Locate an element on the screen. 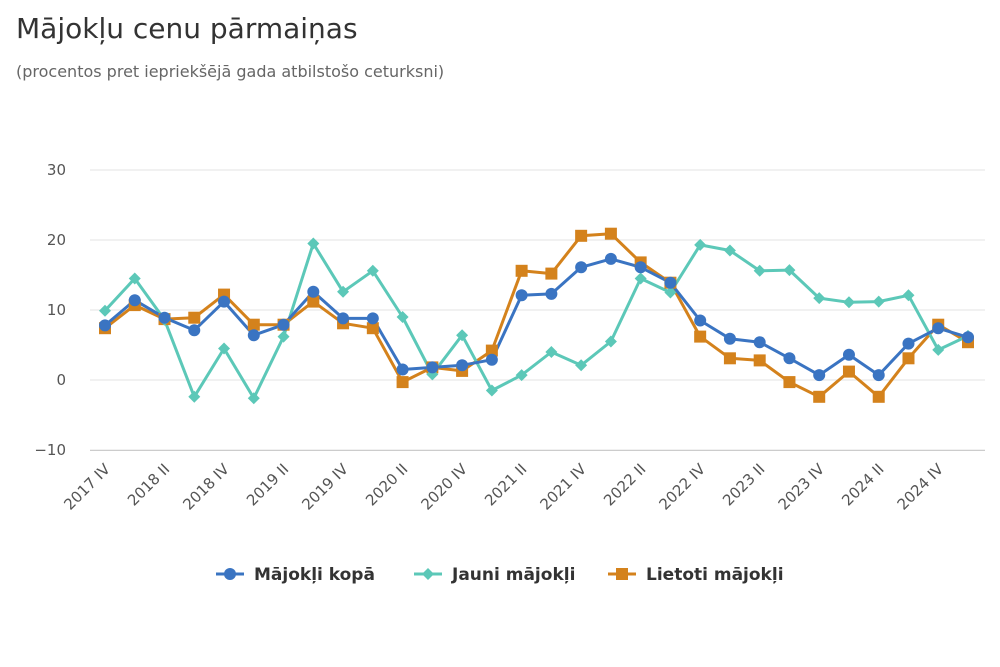  x-tick-label: 2024 IV is located at coordinates (921, 487).